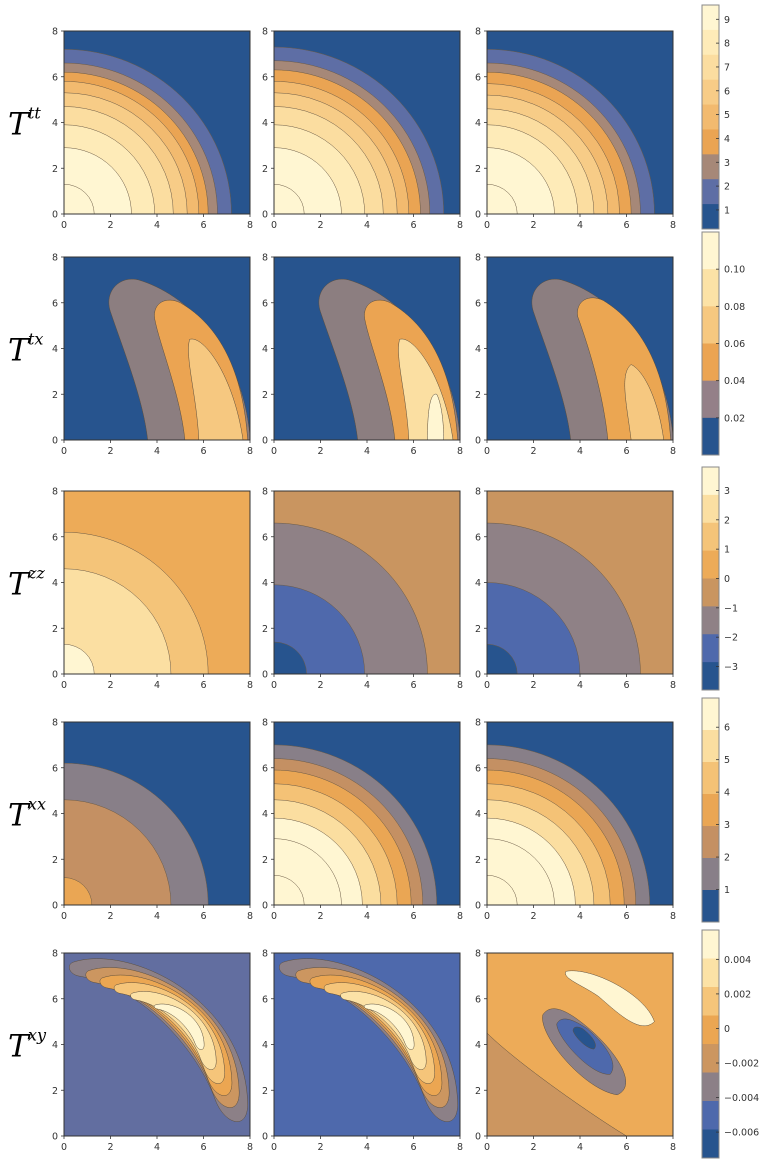 Image resolution: width=762 pixels, height=1165 pixels. I want to click on colorbar-tick-label: 6, so click(727, 728).